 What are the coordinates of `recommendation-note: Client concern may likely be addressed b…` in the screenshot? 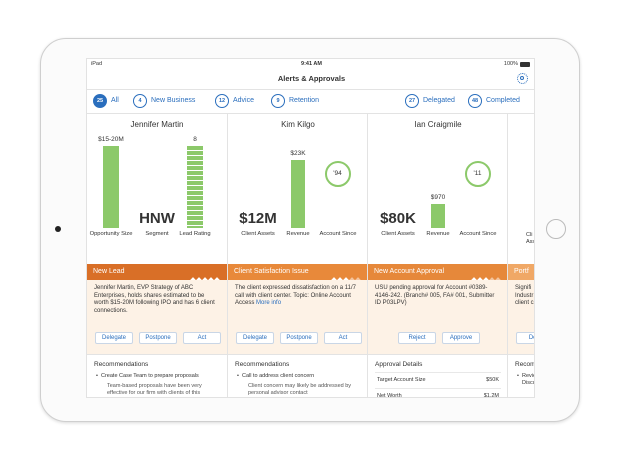 It's located at (300, 389).